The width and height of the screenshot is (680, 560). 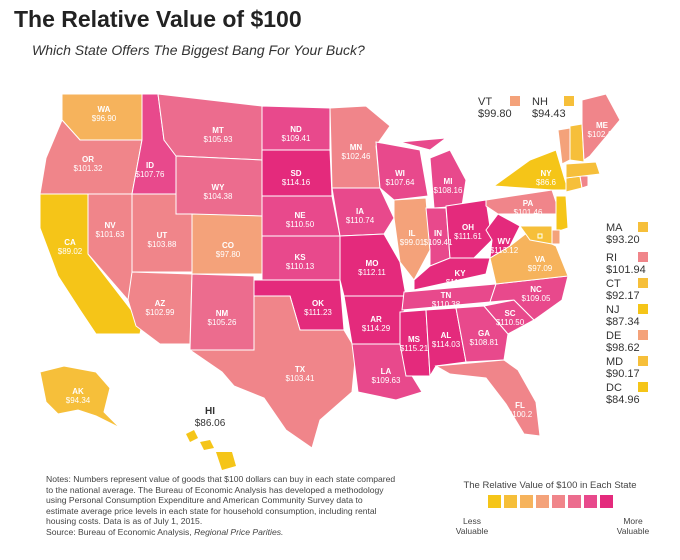 I want to click on side-label-vt: VT $99.80, so click(x=499, y=108).